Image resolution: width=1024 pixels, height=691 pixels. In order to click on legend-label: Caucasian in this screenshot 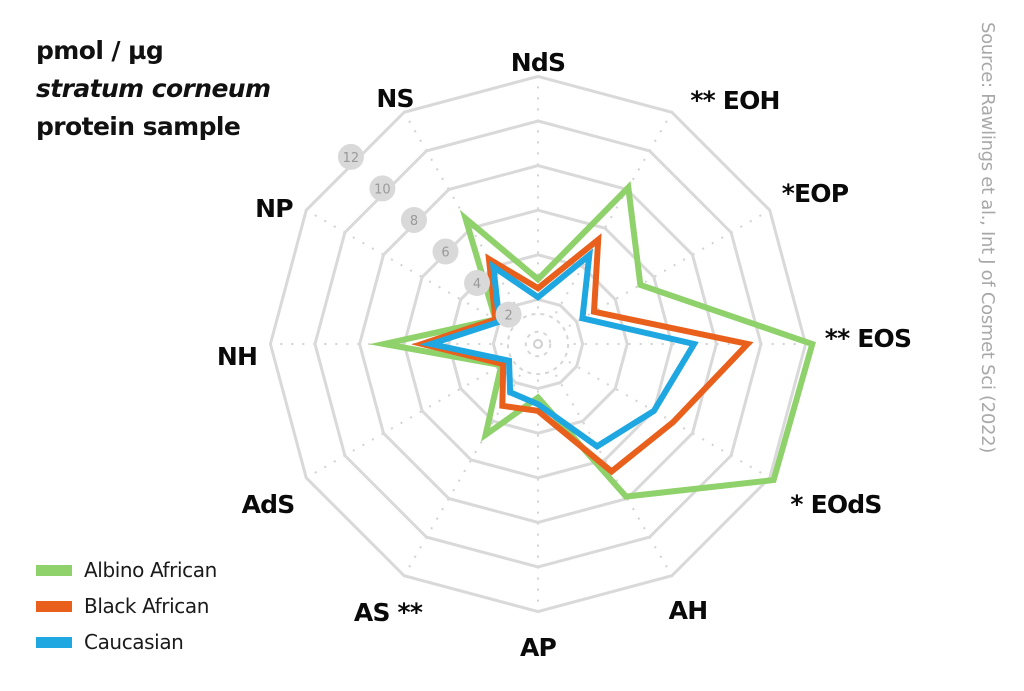, I will do `click(134, 642)`.